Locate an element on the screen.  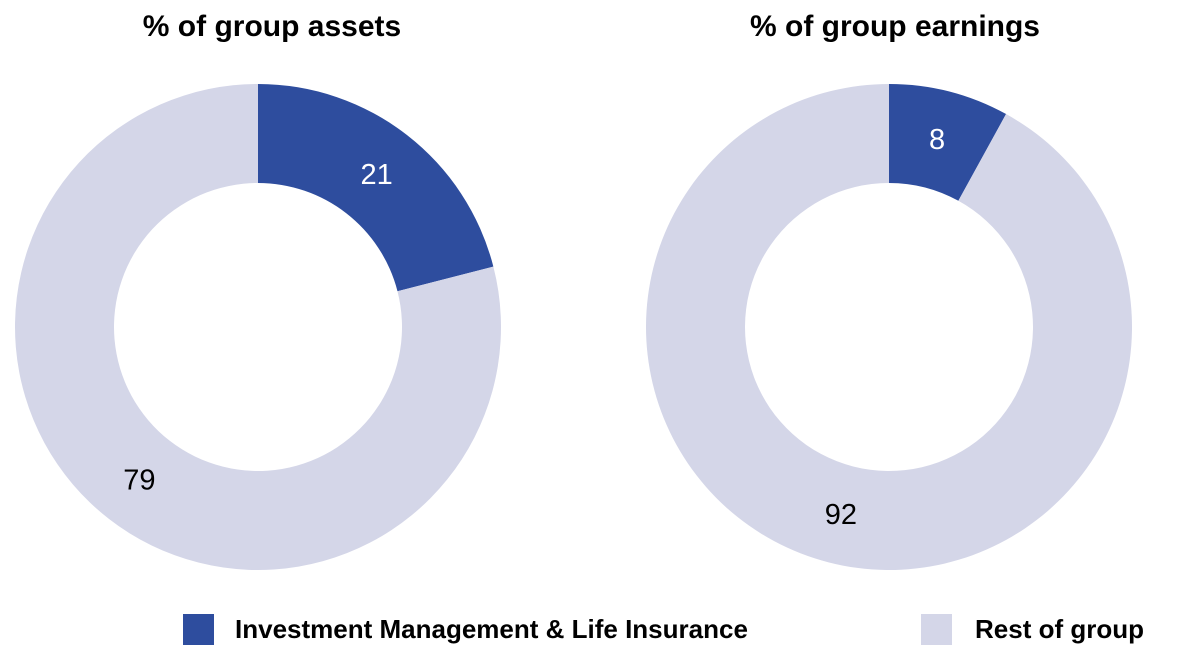
chart-title: % of group earnings is located at coordinates (895, 26).